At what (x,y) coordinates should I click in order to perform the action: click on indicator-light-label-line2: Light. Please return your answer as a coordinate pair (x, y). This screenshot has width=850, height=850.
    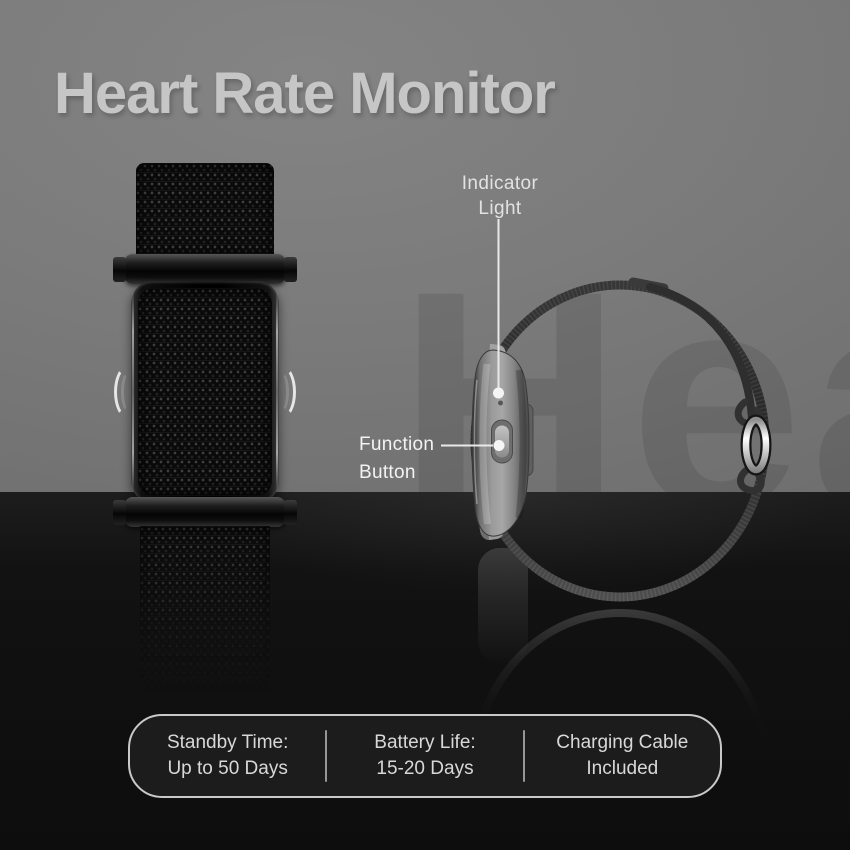
    Looking at the image, I should click on (500, 208).